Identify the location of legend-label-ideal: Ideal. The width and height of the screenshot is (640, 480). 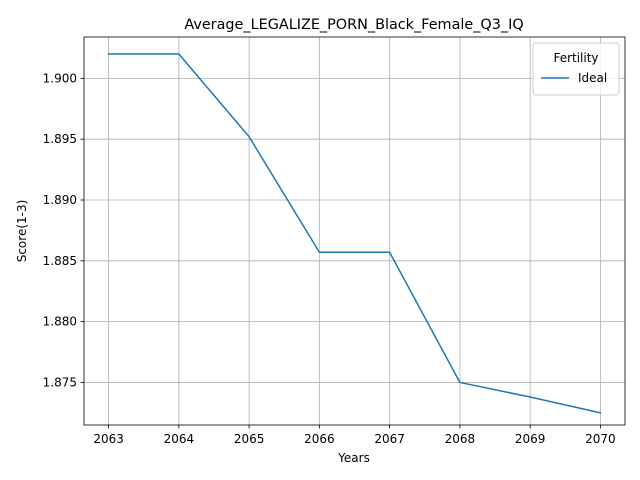
(592, 78).